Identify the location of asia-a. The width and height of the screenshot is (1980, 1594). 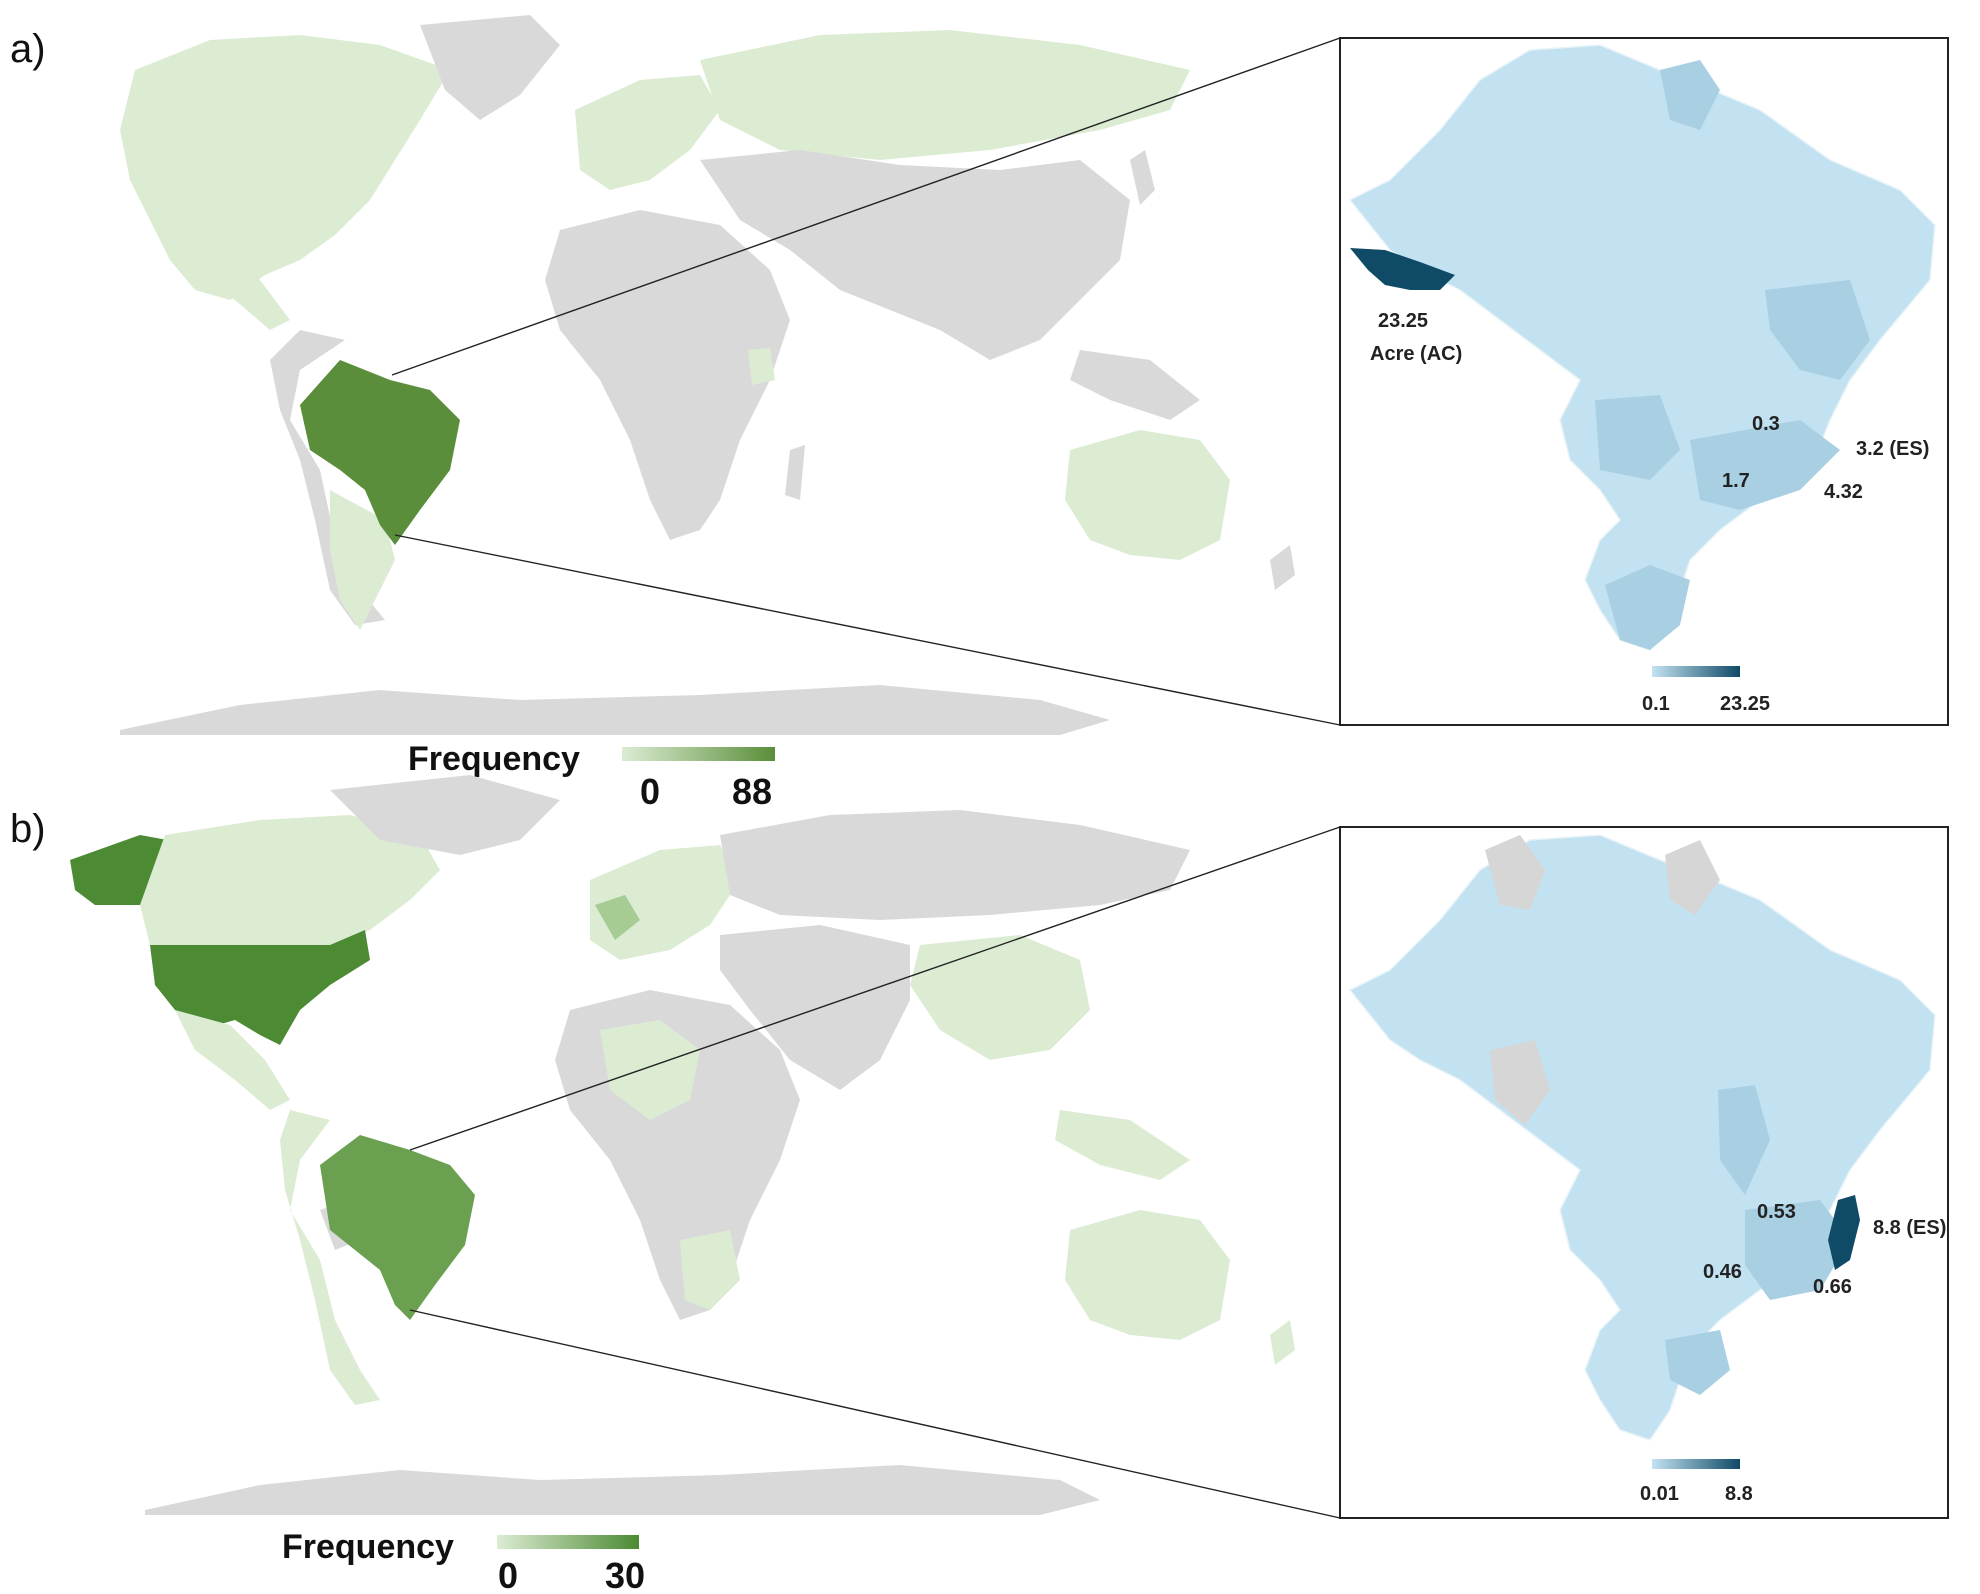
(915, 255).